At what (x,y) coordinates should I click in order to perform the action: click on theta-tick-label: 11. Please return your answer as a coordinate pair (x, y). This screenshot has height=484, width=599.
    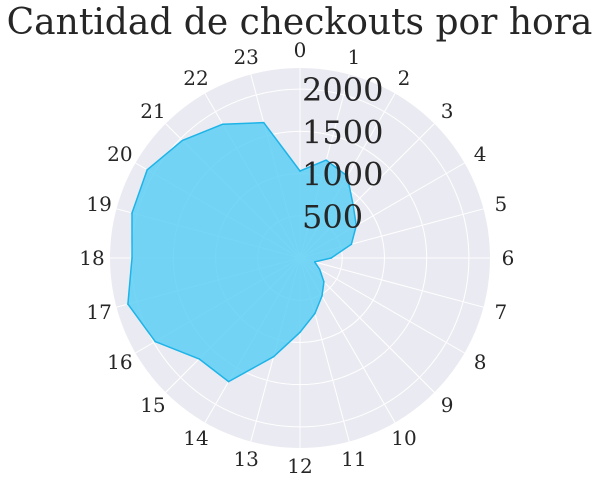
    Looking at the image, I should click on (353, 459).